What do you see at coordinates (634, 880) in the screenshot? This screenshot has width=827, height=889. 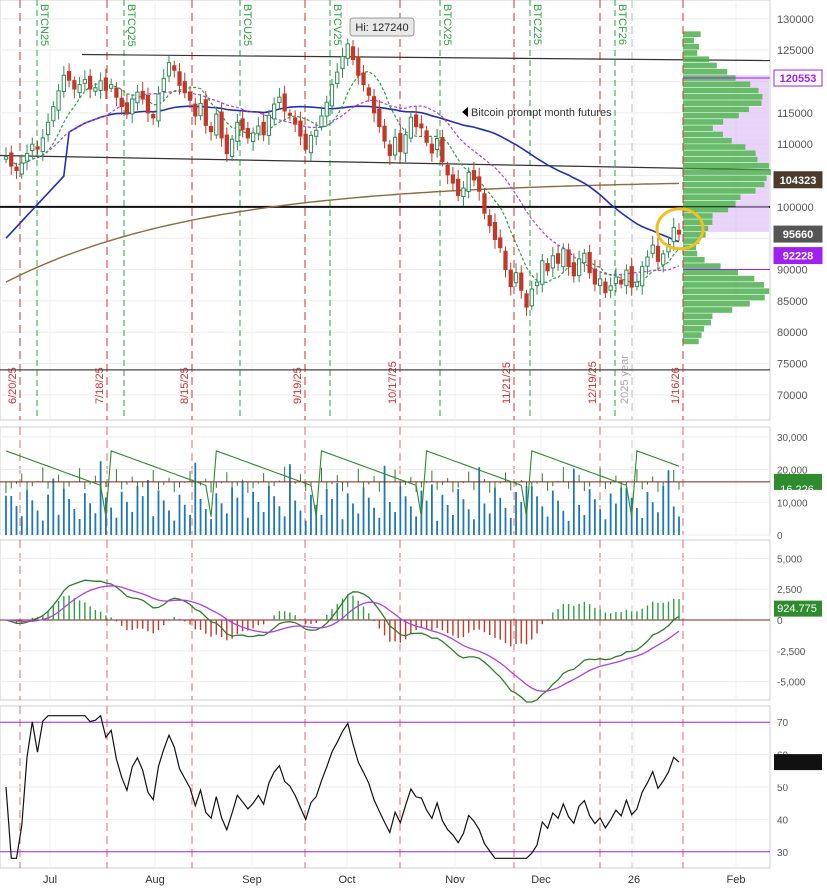 I see `month-axis-label: 26` at bounding box center [634, 880].